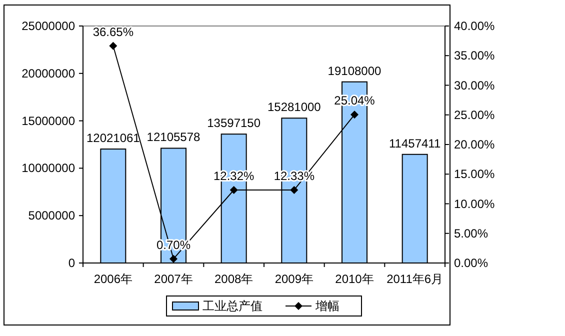 The image size is (565, 336). Describe the element at coordinates (52, 215) in the screenshot. I see `y-tick-label: 5000000` at that location.